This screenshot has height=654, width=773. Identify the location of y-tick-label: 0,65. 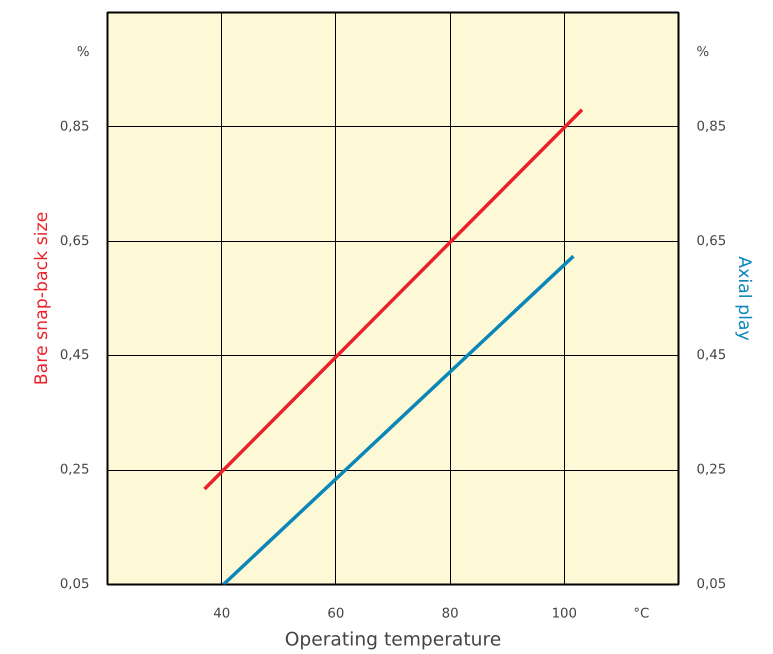
(75, 241).